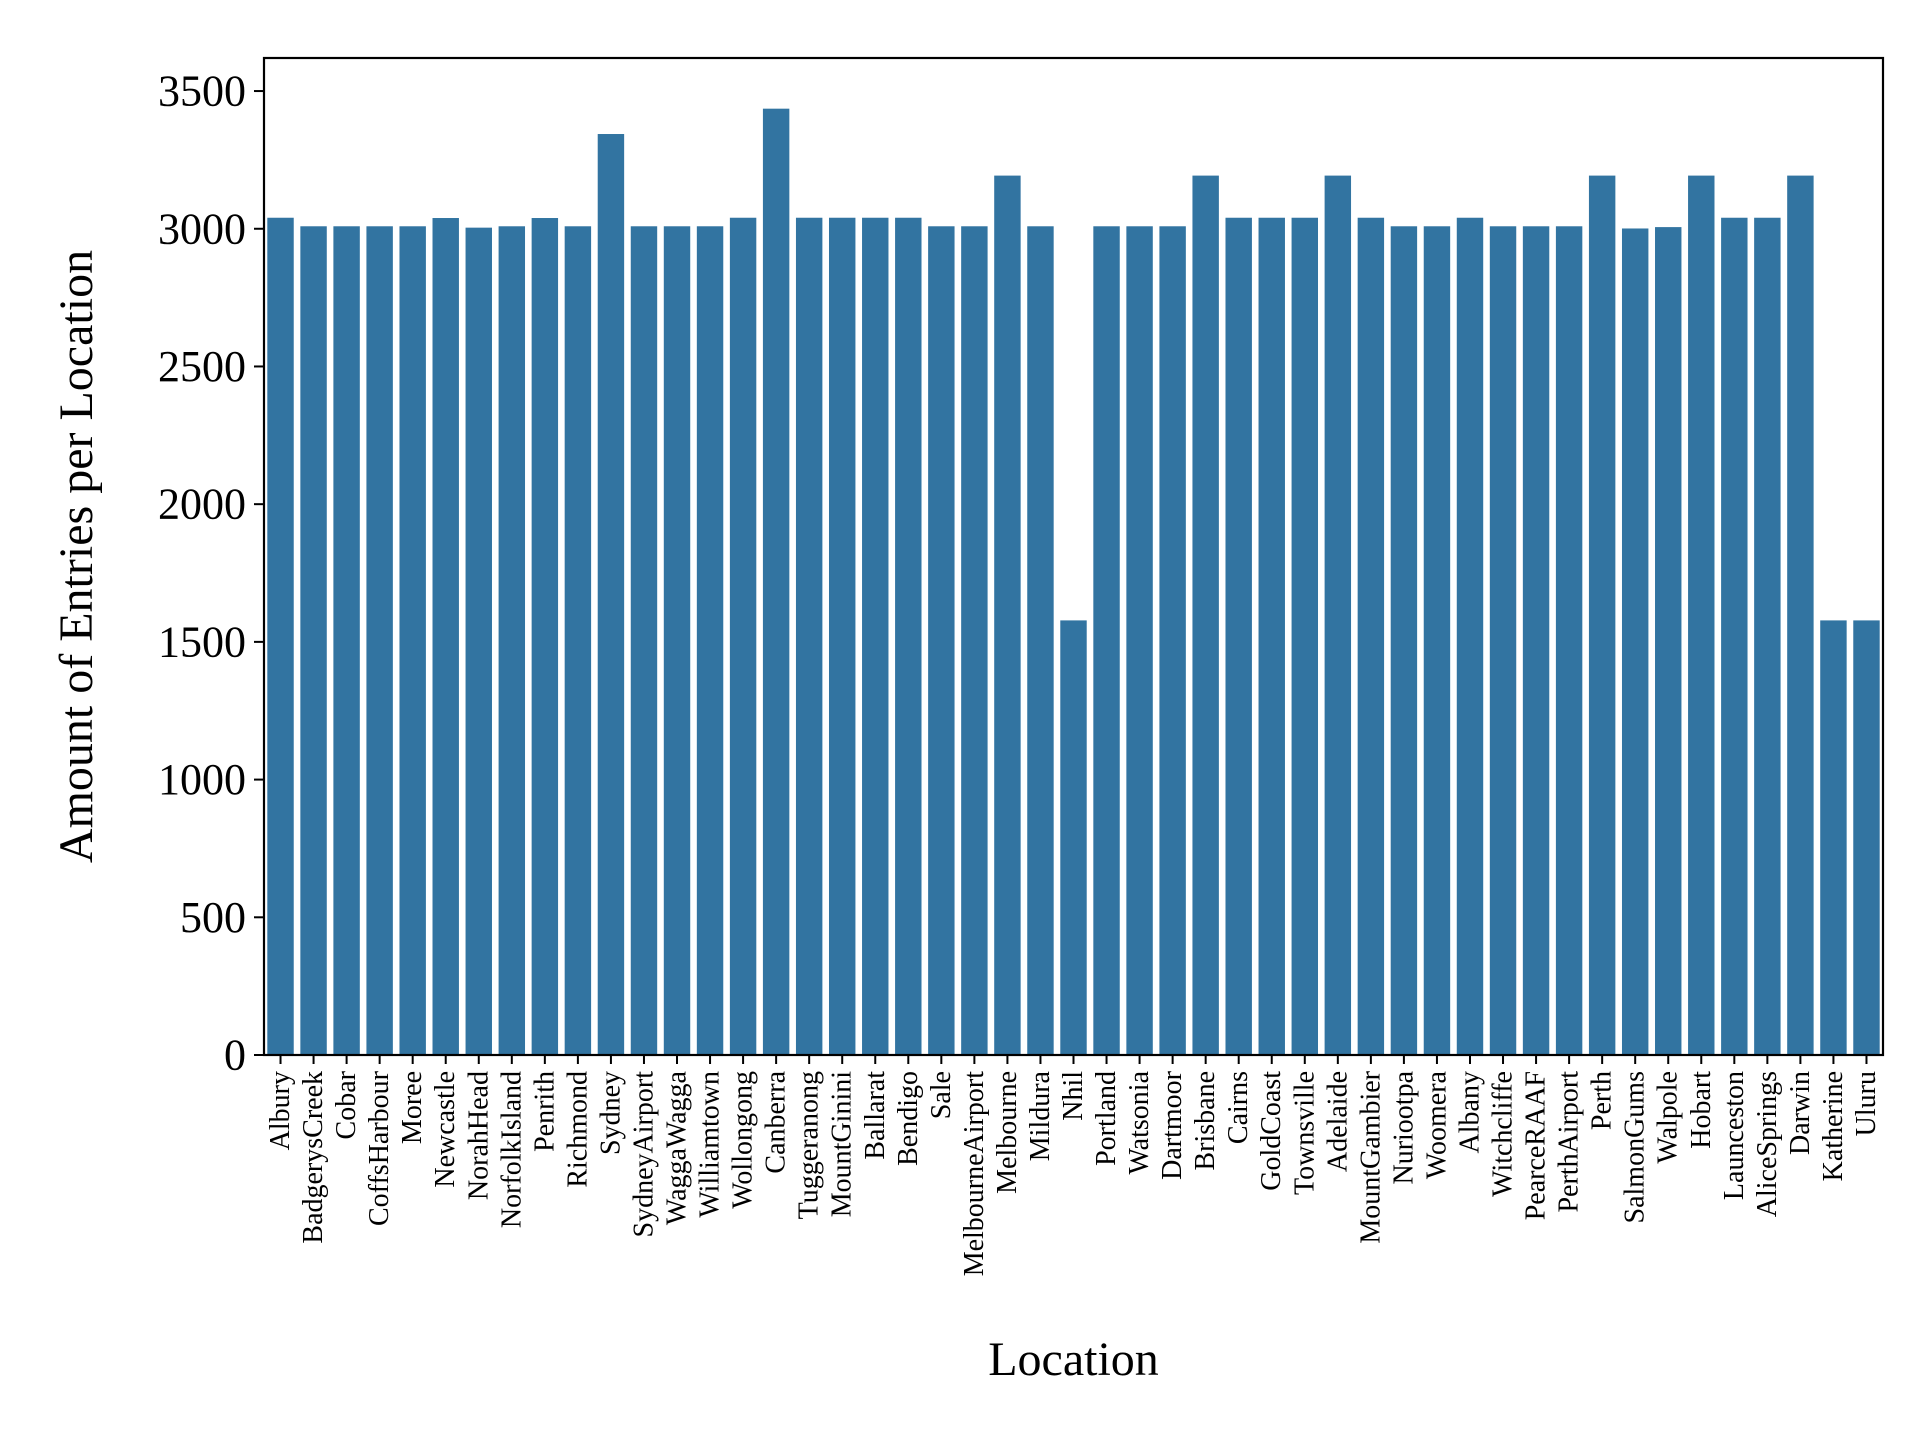 This screenshot has height=1440, width=1920. I want to click on bar-Newcastle, so click(445, 636).